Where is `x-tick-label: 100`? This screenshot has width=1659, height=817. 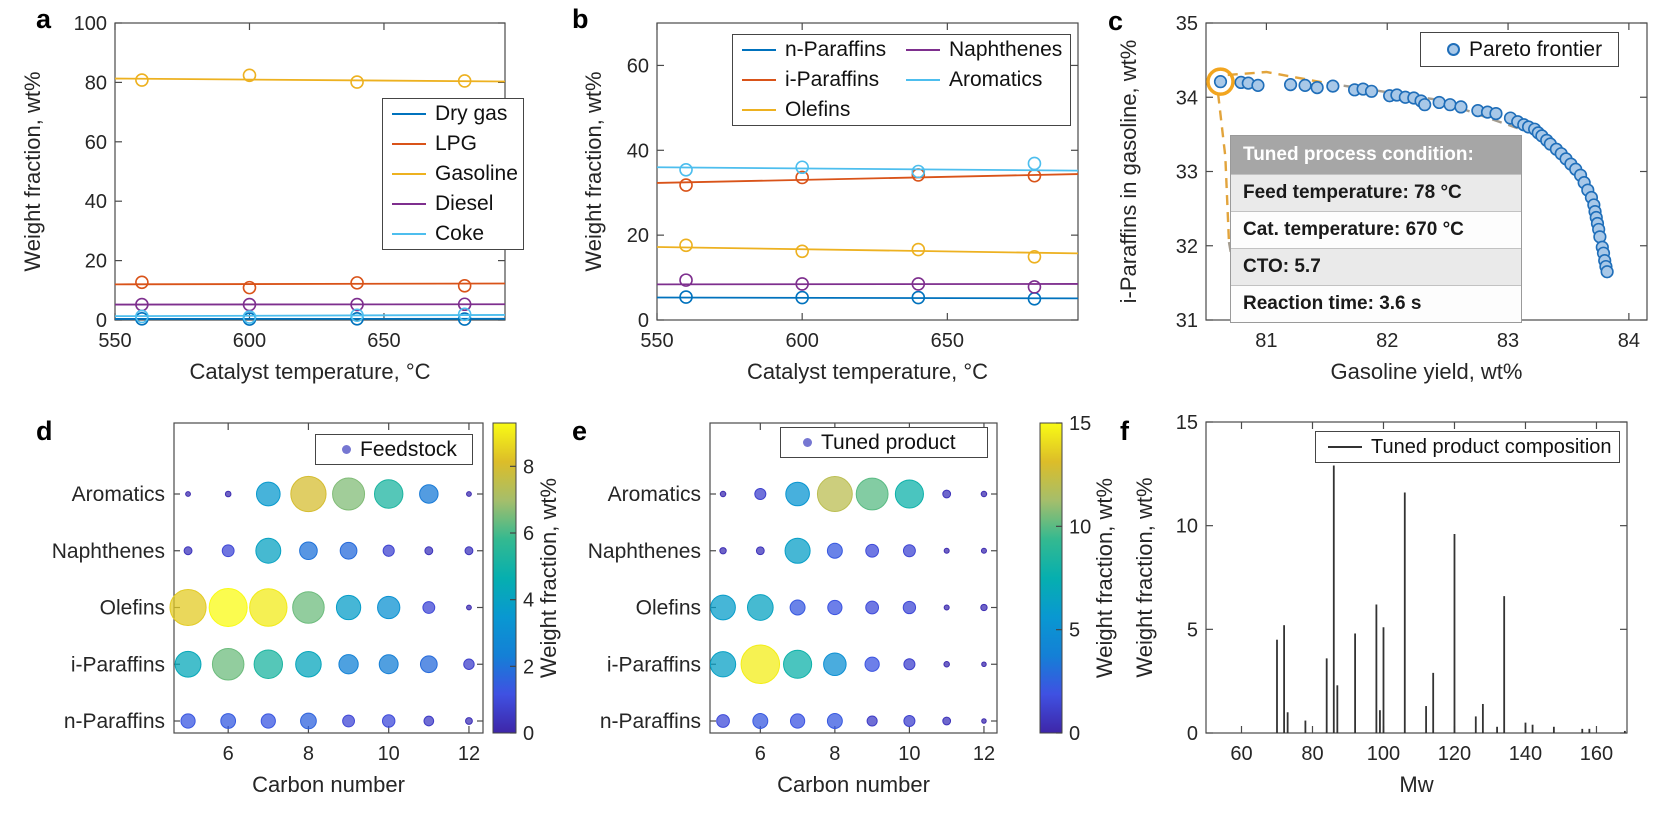
x-tick-label: 100 is located at coordinates (1383, 754).